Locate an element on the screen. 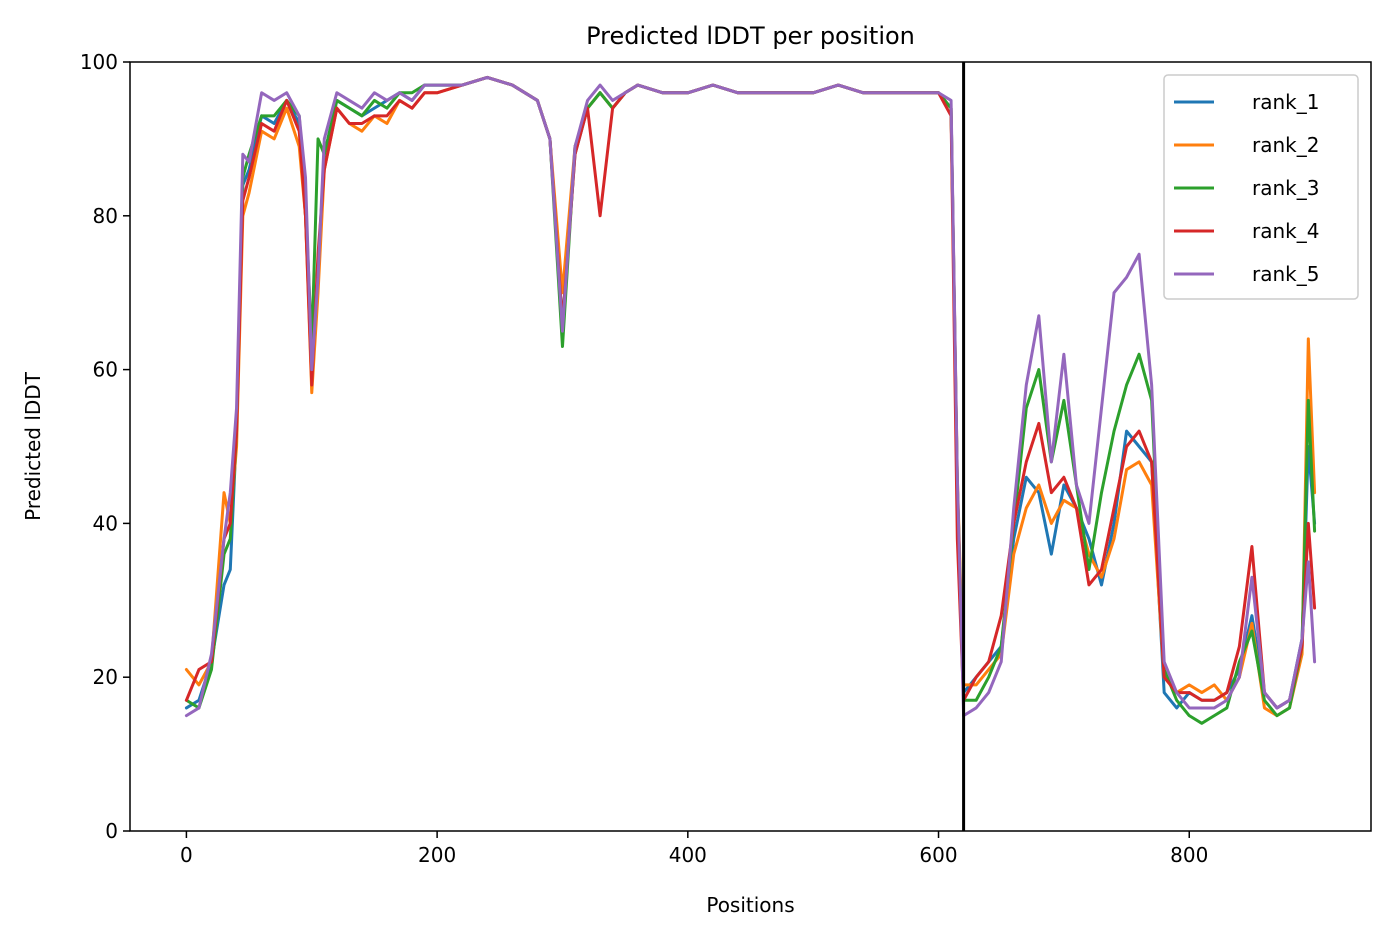 The width and height of the screenshot is (1391, 939). x-tick-label: 800 is located at coordinates (1189, 855).